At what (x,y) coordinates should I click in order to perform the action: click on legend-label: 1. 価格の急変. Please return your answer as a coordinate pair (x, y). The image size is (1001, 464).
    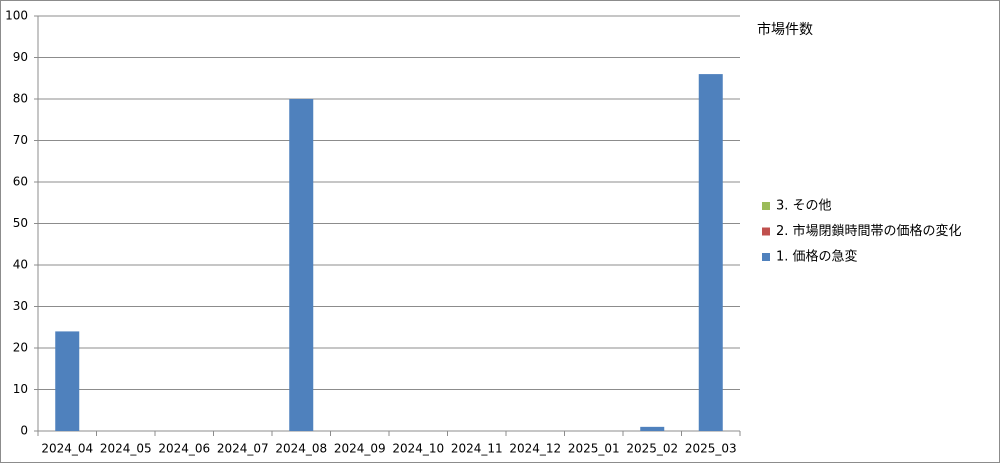
    Looking at the image, I should click on (817, 257).